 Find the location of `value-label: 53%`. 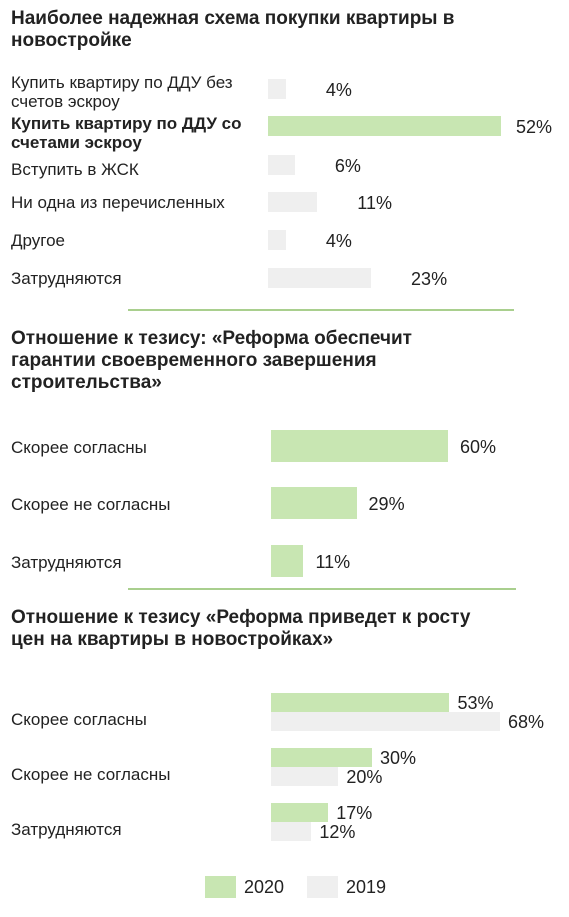

value-label: 53% is located at coordinates (475, 703).